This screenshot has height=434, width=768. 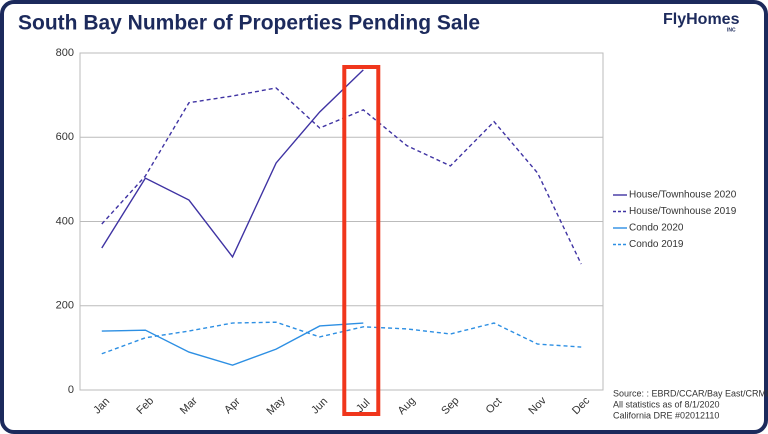 I want to click on logo: FlyHomes, so click(x=701, y=19).